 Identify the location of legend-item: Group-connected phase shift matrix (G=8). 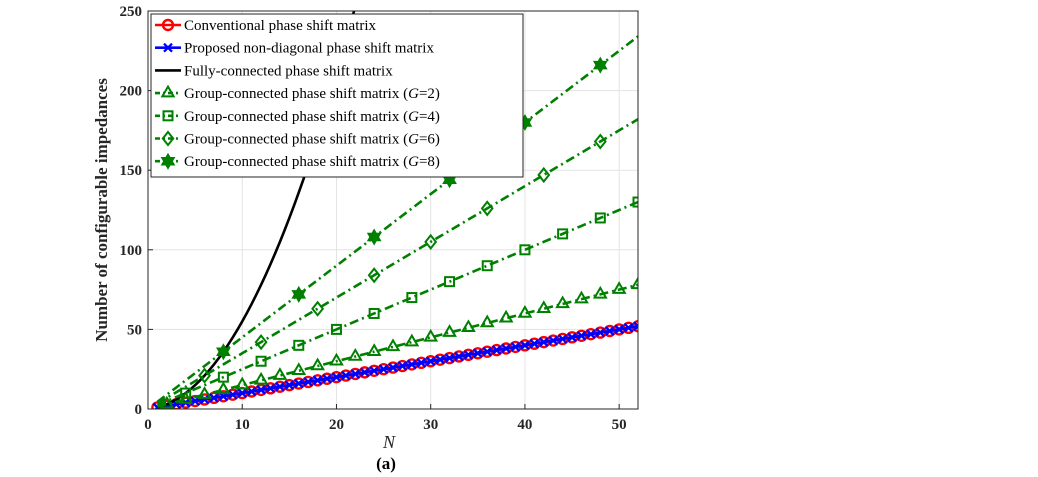
(297, 161).